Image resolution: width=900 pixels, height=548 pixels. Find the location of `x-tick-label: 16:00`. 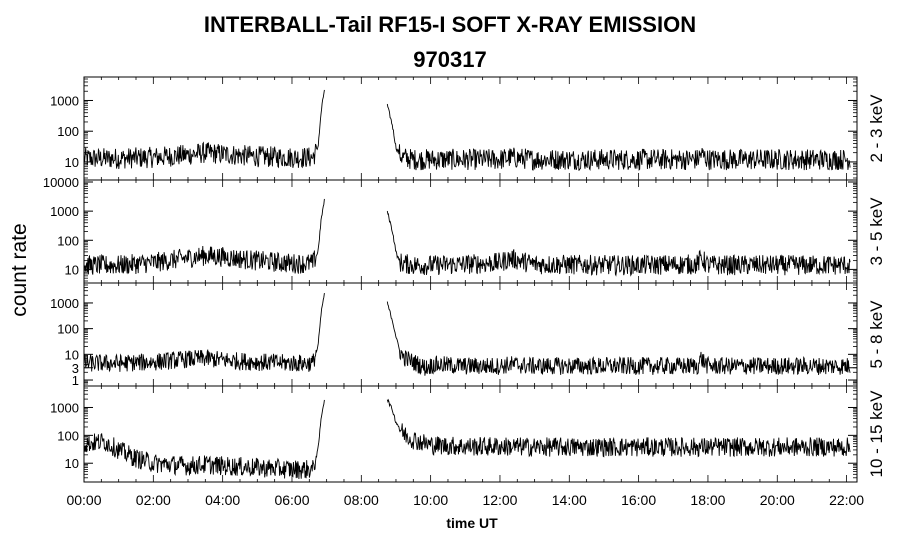

x-tick-label: 16:00 is located at coordinates (638, 500).